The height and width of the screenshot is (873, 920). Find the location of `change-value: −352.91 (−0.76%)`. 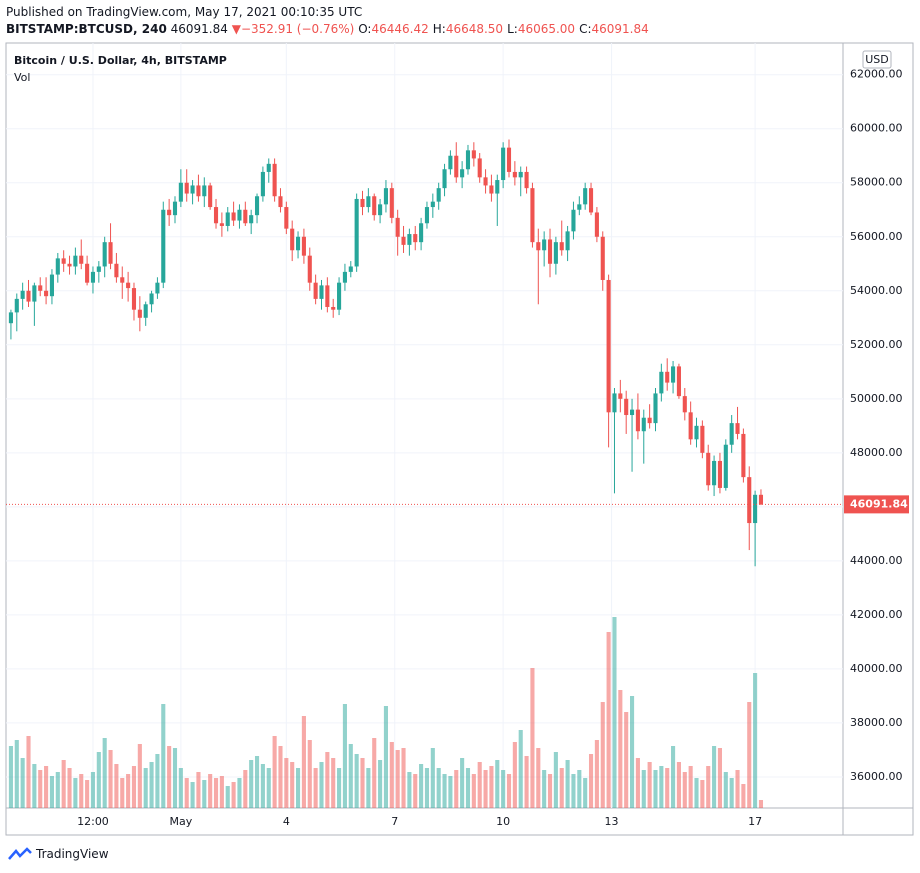

change-value: −352.91 (−0.76%) is located at coordinates (297, 29).